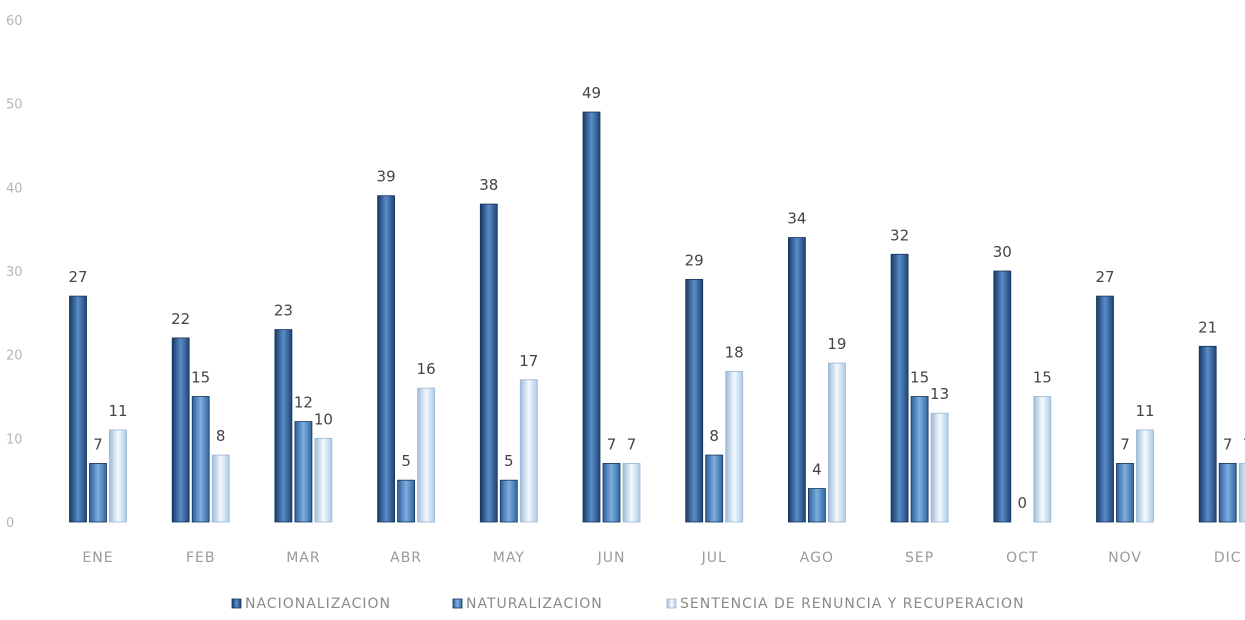 The height and width of the screenshot is (620, 1245). Describe the element at coordinates (1228, 558) in the screenshot. I see `x-tick-label: DIC` at that location.